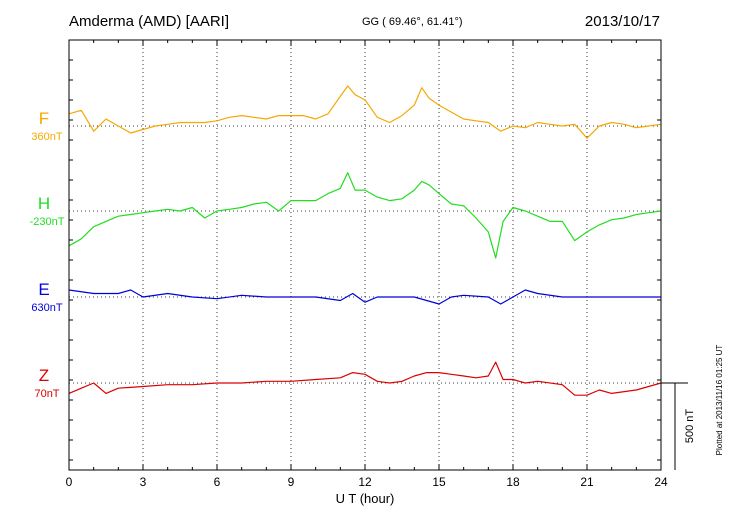  What do you see at coordinates (46, 308) in the screenshot?
I see `series-baseline-E: 630nT` at bounding box center [46, 308].